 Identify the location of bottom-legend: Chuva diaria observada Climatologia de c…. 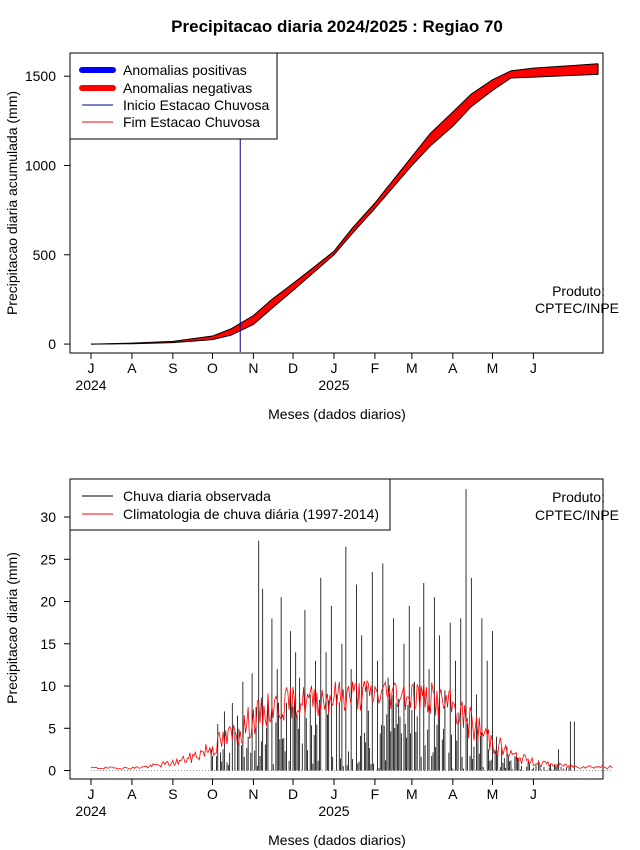
(230, 504).